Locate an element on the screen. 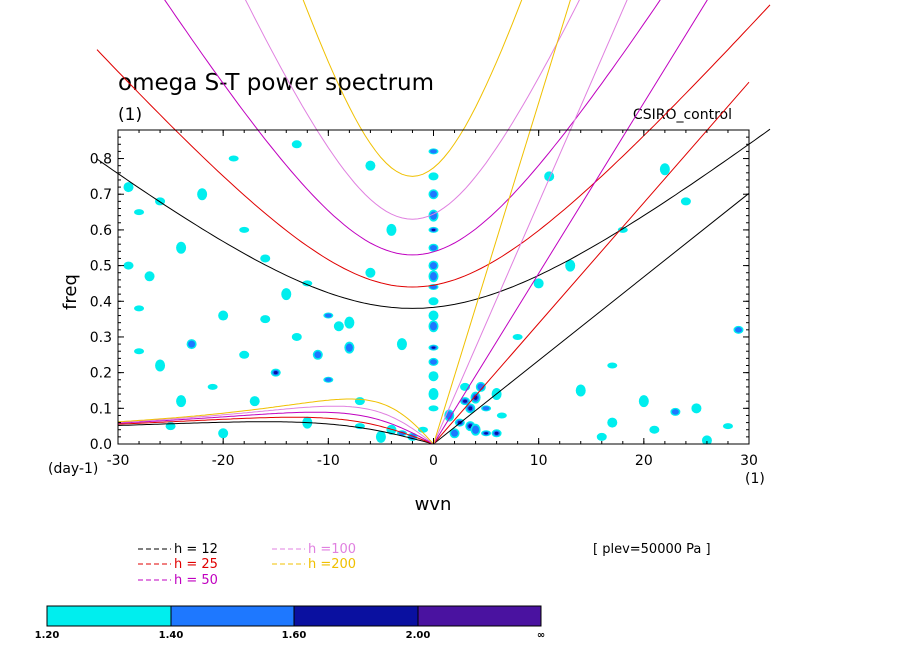 The height and width of the screenshot is (654, 904). x-tick-label: 20 is located at coordinates (644, 461).